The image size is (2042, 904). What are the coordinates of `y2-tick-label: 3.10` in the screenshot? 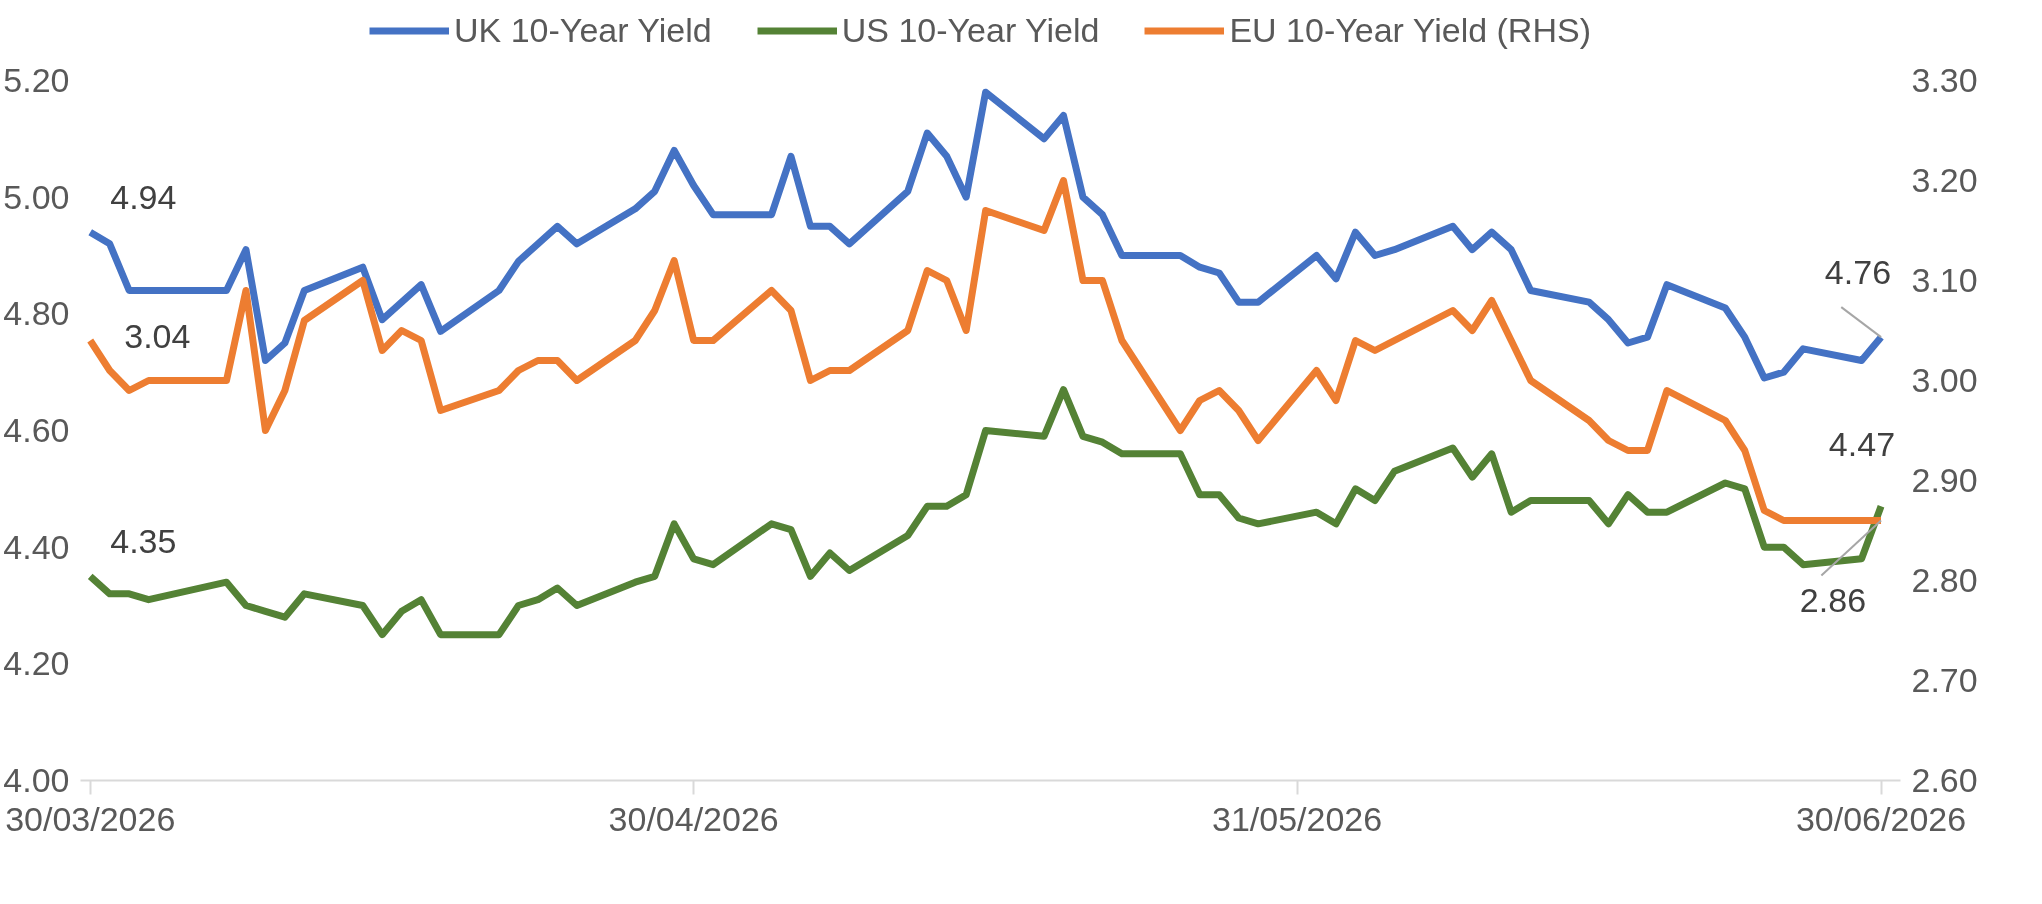 It's located at (1944, 280).